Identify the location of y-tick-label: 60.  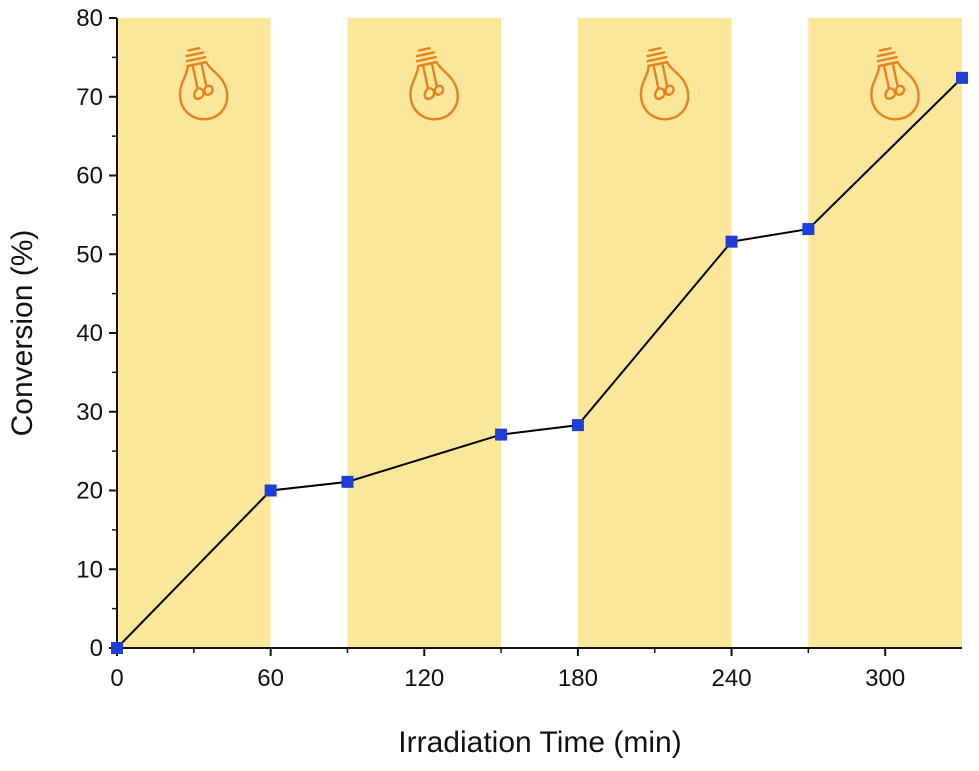
(89, 176).